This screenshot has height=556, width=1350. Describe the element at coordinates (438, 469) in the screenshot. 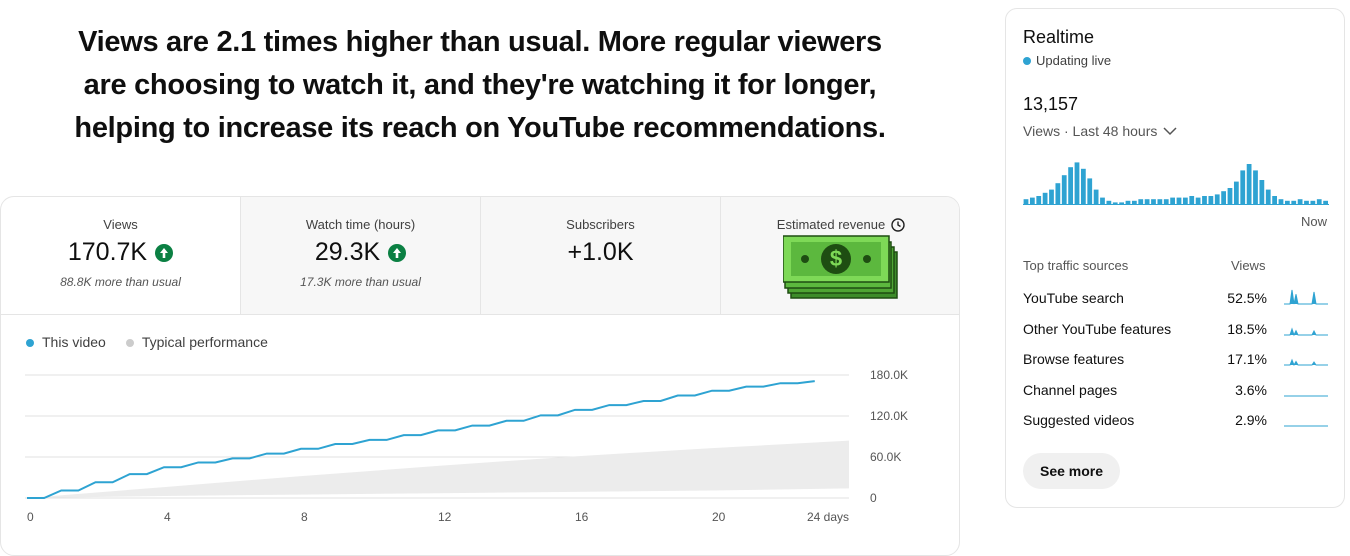

I see `typical-band` at that location.